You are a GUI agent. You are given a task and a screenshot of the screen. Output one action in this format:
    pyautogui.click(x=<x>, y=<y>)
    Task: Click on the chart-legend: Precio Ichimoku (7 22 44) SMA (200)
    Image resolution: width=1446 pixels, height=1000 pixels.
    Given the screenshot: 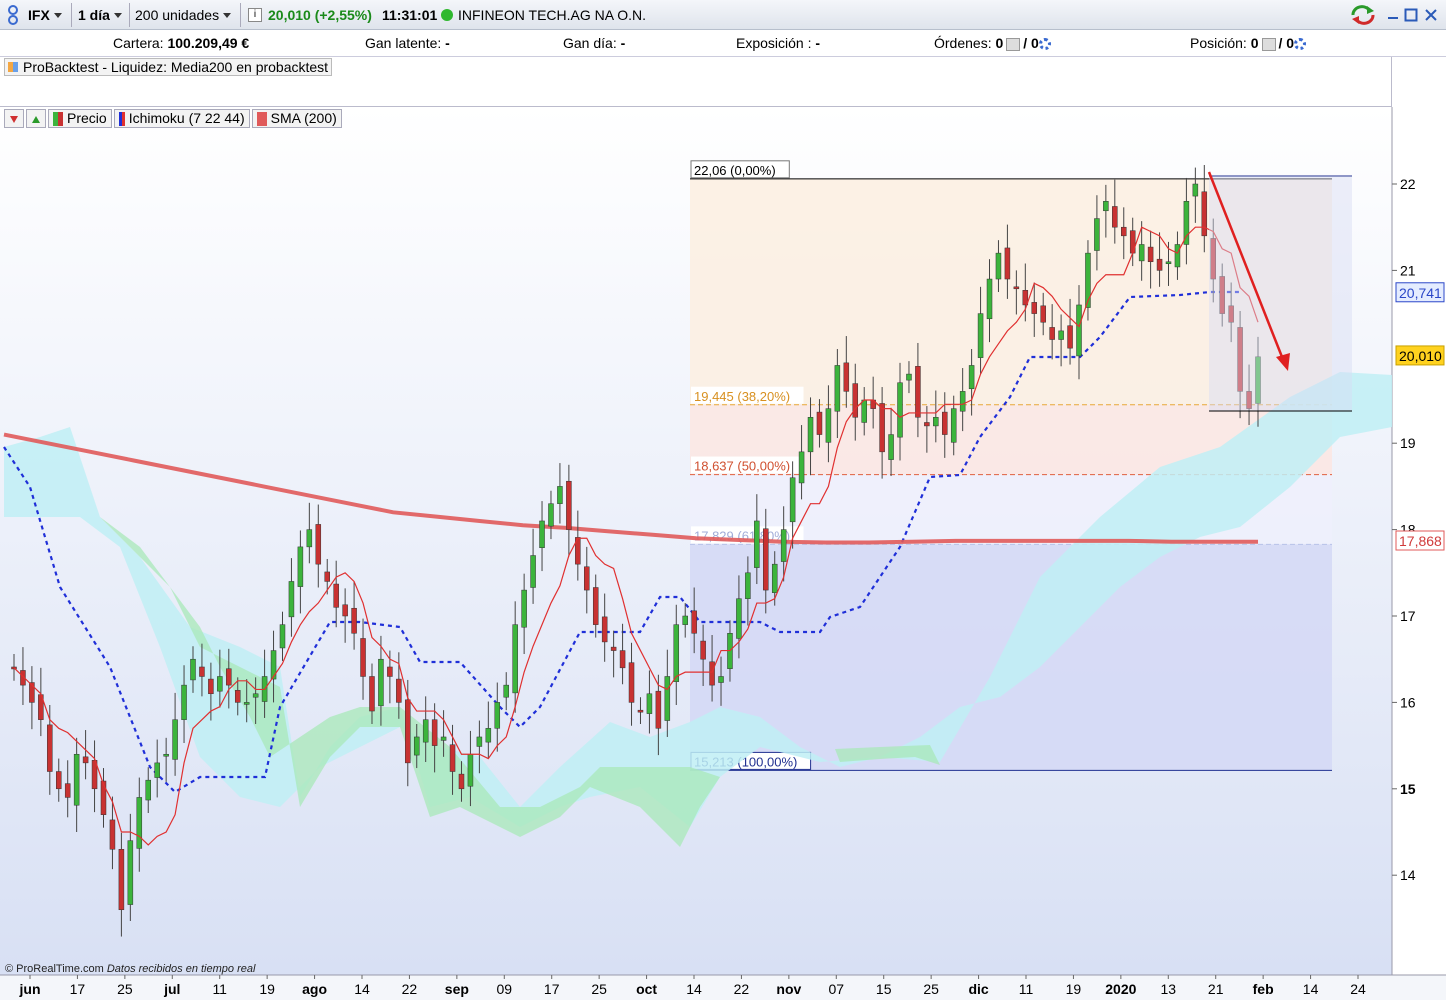 What is the action you would take?
    pyautogui.click(x=173, y=118)
    